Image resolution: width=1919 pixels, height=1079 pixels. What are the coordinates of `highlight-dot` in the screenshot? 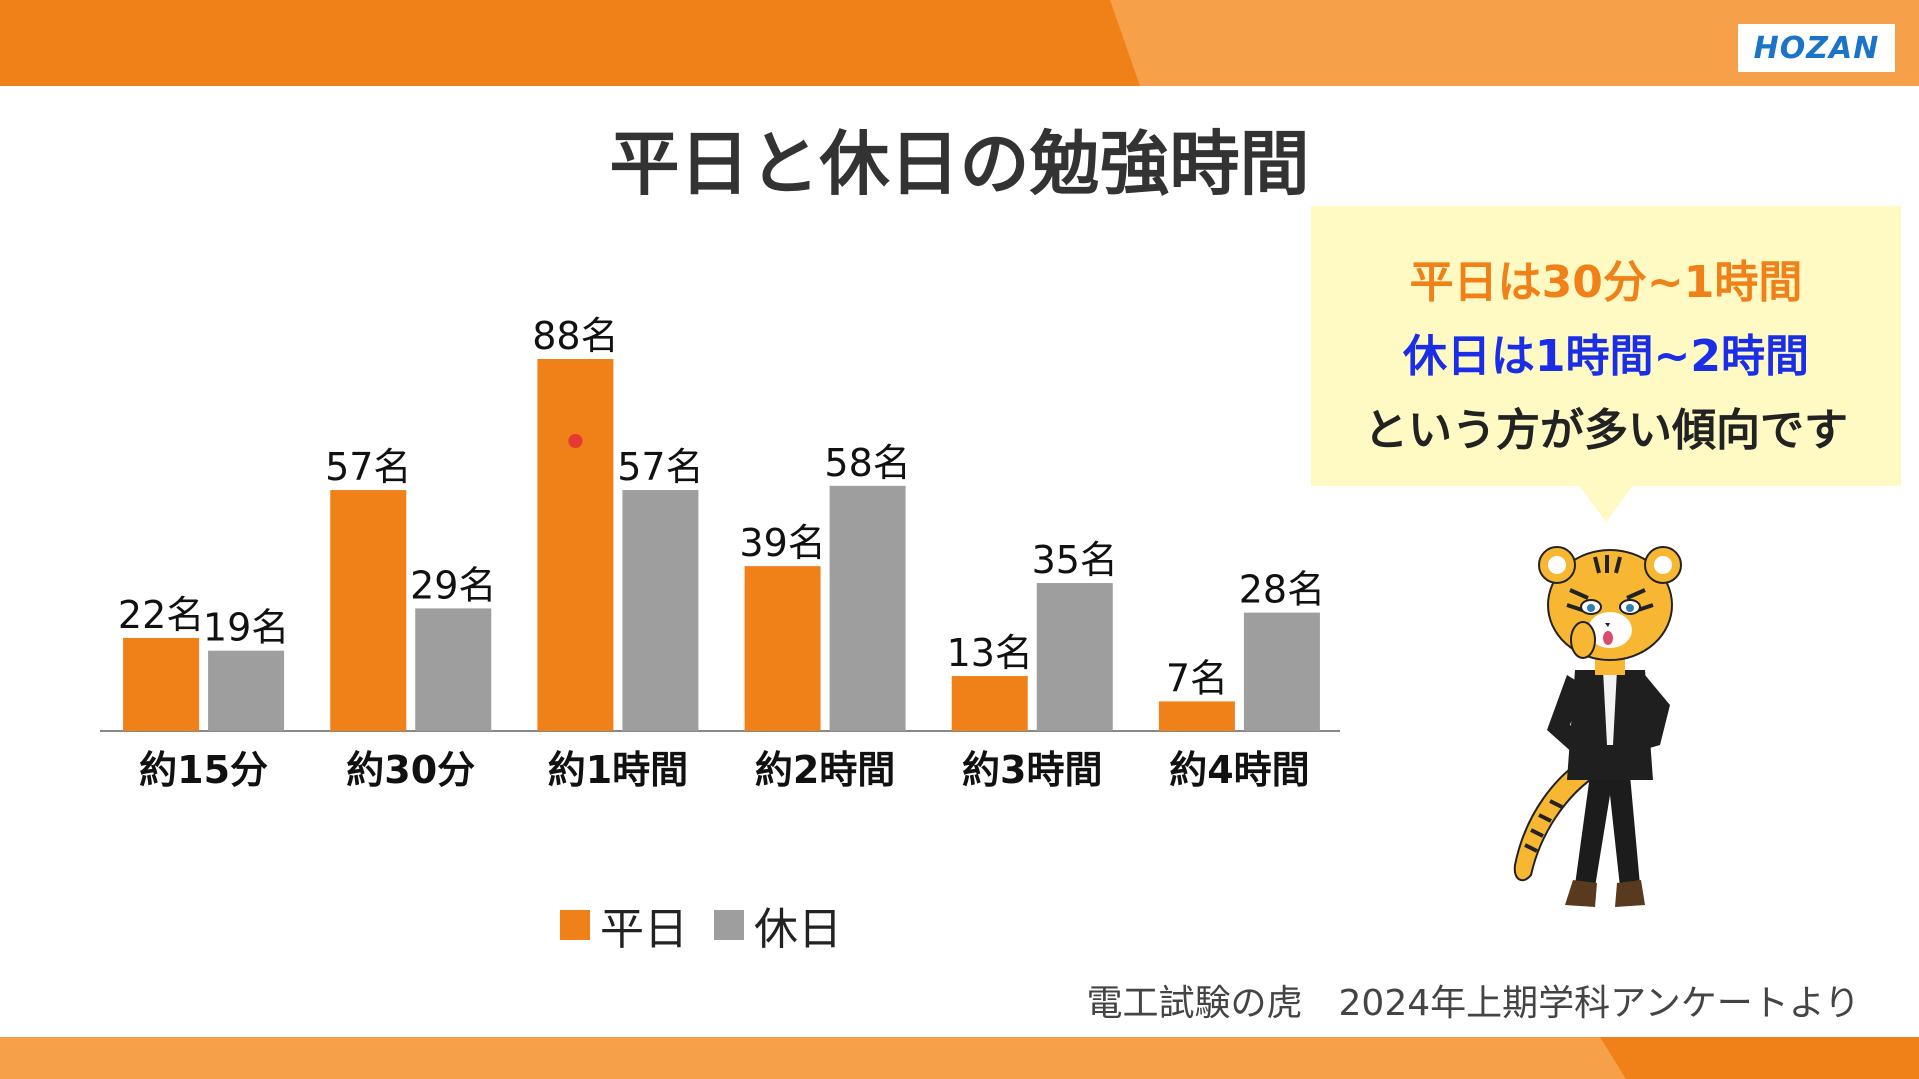 It's located at (575, 441).